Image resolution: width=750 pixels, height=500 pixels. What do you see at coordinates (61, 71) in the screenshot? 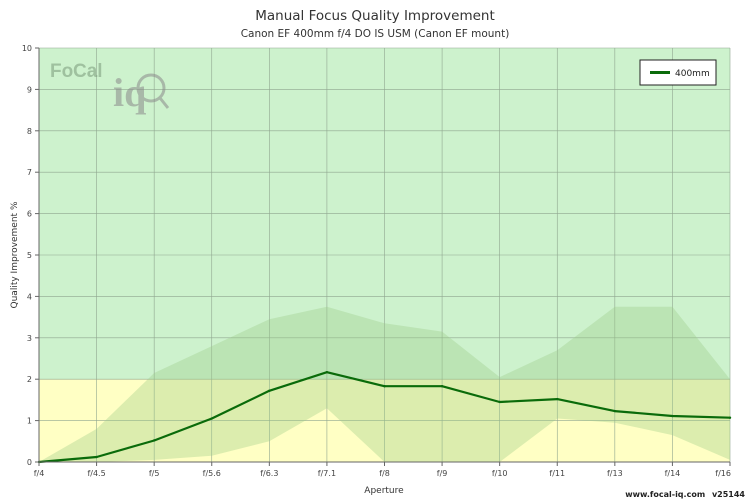
I see `logo-text-a: Fo` at bounding box center [61, 71].